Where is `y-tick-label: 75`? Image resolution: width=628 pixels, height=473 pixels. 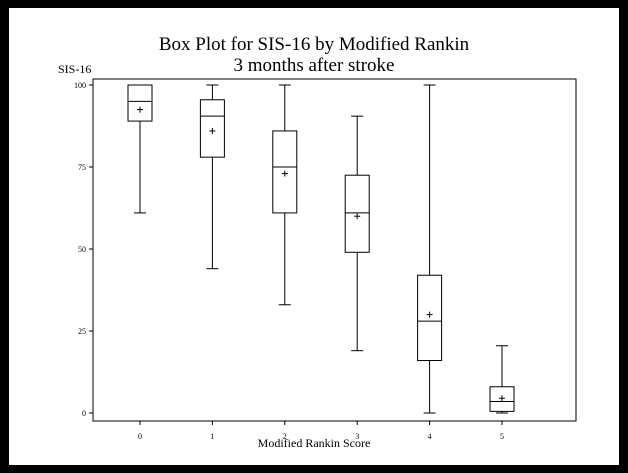
y-tick-label: 75 is located at coordinates (82, 167).